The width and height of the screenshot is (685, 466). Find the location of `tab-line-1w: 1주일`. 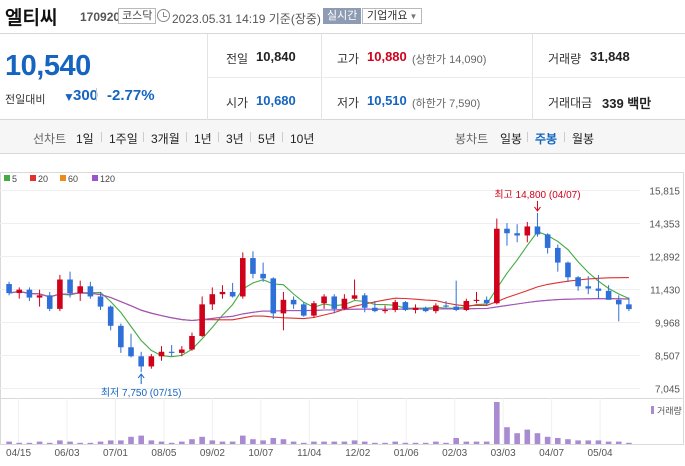

tab-line-1w: 1주일 is located at coordinates (123, 139).